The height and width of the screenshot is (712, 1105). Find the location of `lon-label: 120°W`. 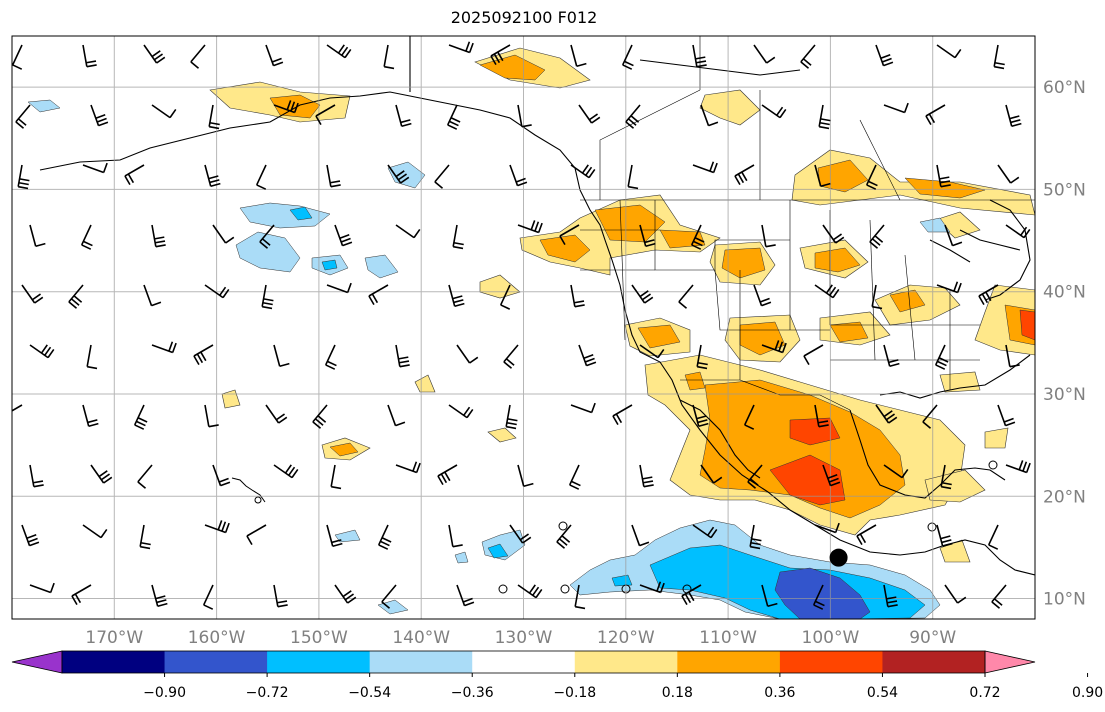

lon-label: 120°W is located at coordinates (626, 638).